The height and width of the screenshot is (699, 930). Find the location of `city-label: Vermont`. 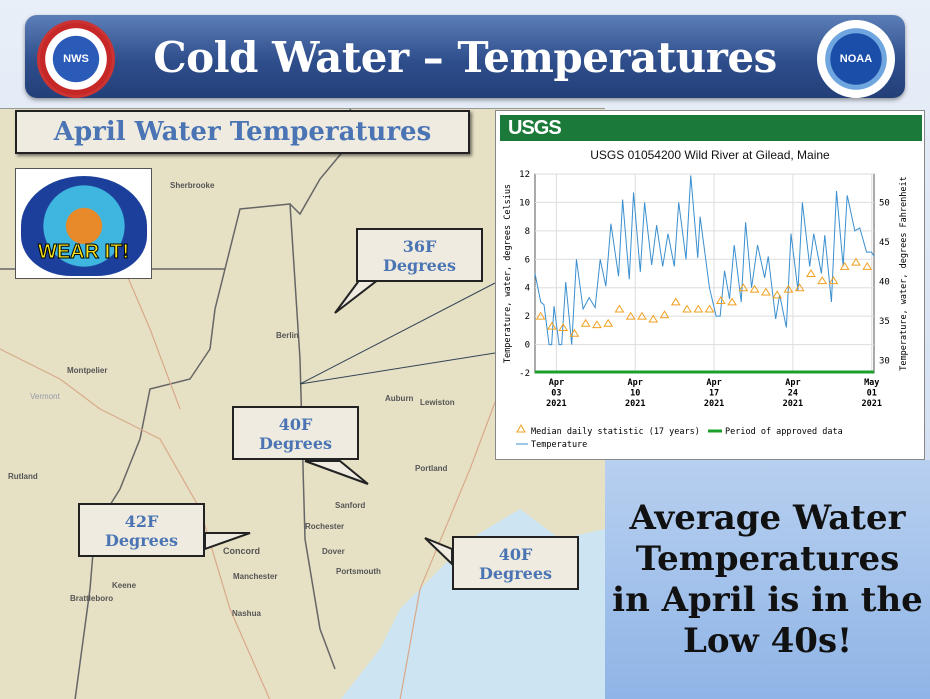

city-label: Vermont is located at coordinates (45, 396).